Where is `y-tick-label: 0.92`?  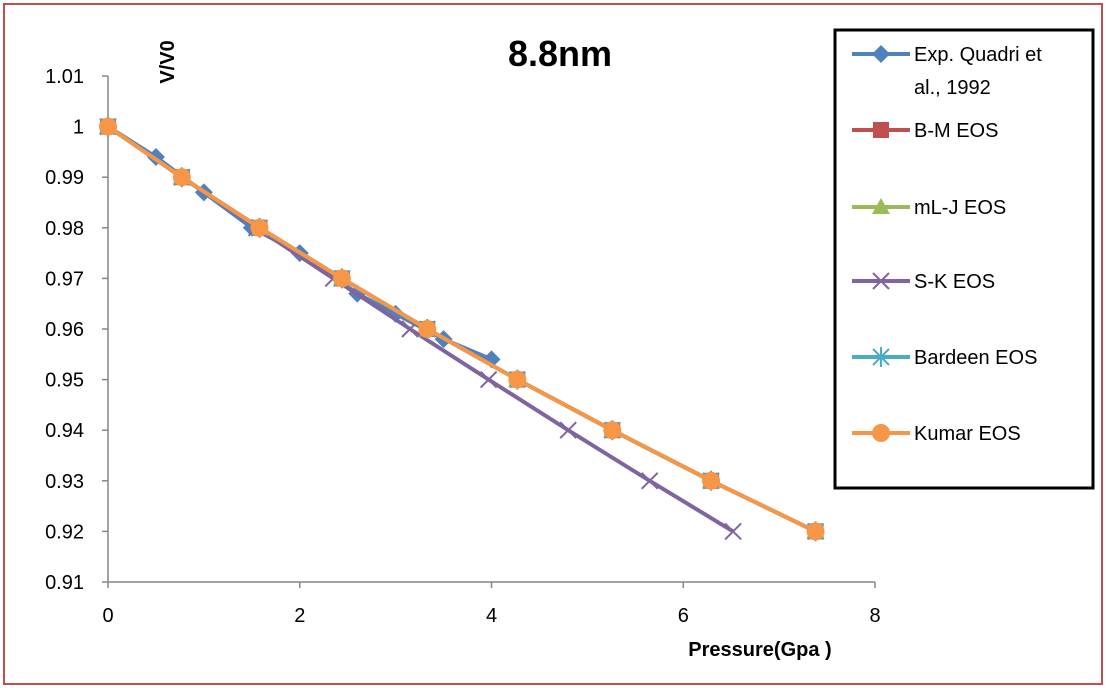
y-tick-label: 0.92 is located at coordinates (64, 532).